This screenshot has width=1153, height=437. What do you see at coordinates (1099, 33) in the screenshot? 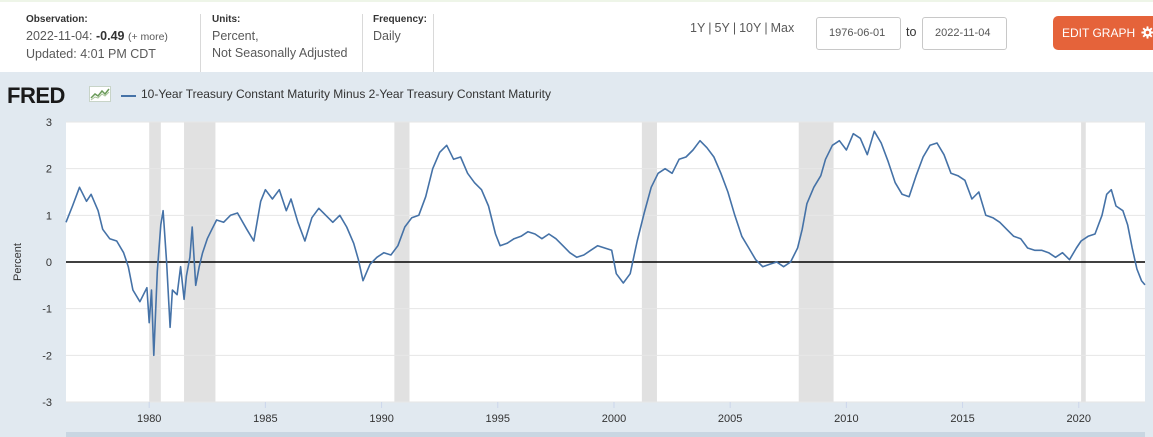
I see `edit-graph-label: EDIT GRAPH` at bounding box center [1099, 33].